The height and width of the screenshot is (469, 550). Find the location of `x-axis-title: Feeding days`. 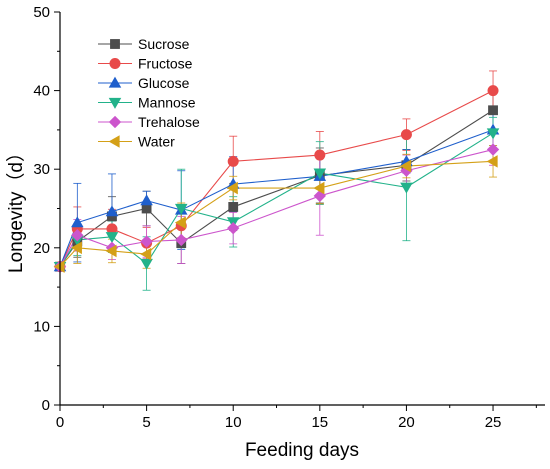

x-axis-title: Feeding days is located at coordinates (302, 450).